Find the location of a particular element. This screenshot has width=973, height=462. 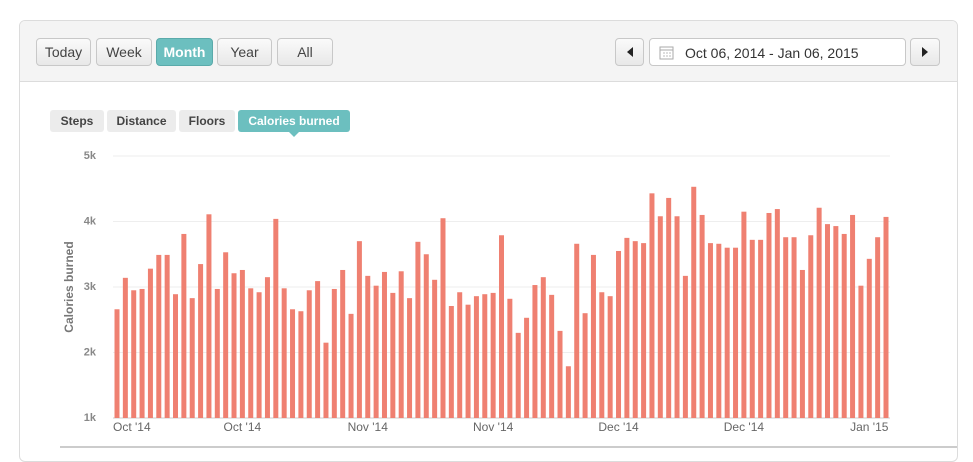

calories-tab: Calories burned is located at coordinates (294, 121).